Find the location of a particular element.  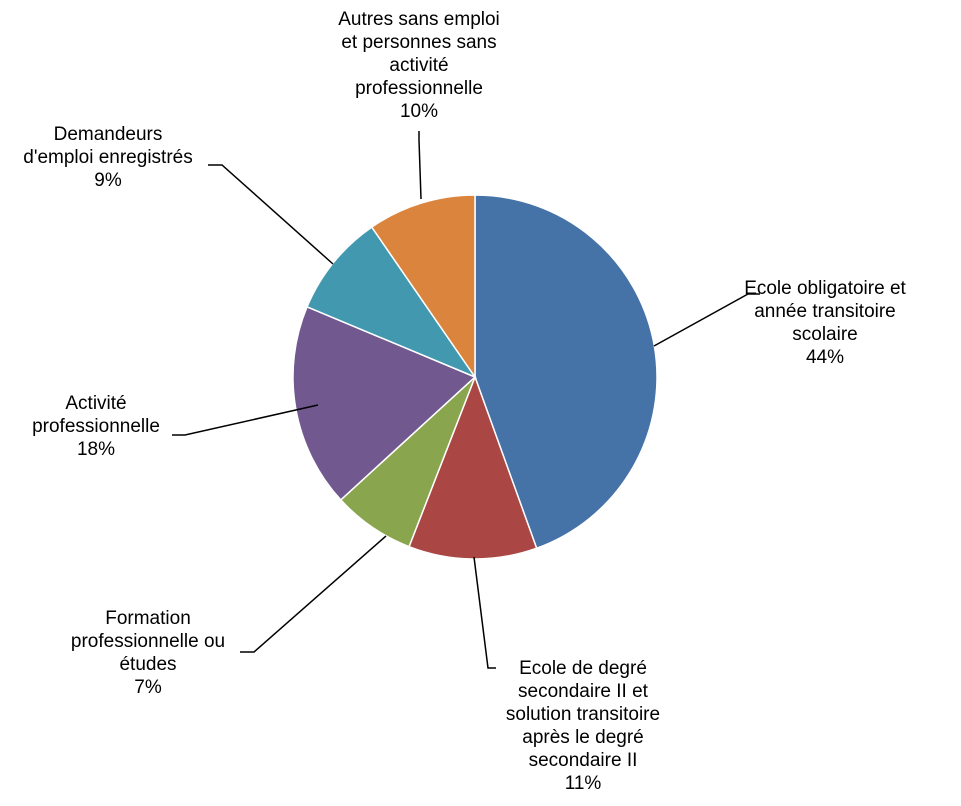

slice-label-line: d'emploi enregistrés is located at coordinates (107, 157).